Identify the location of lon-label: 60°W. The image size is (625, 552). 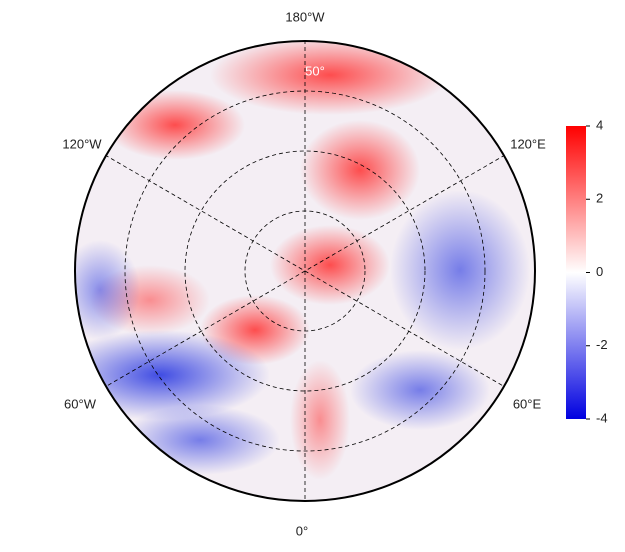
(80, 403).